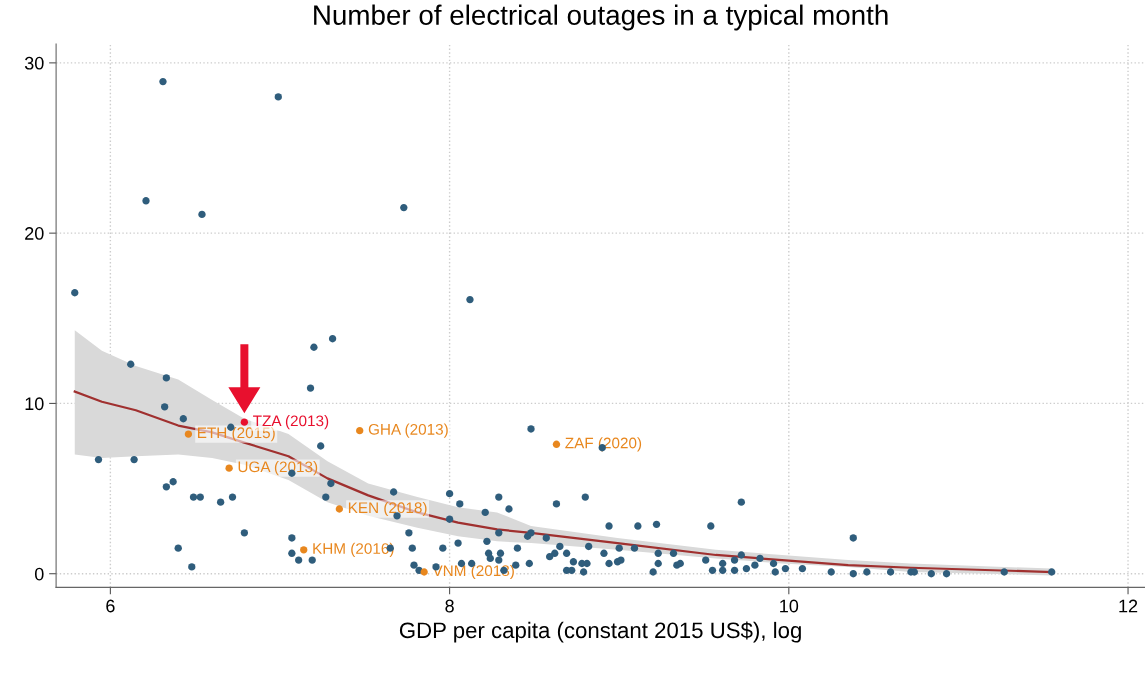 The width and height of the screenshot is (1145, 679). I want to click on annotation: KEN (2018), so click(387, 509).